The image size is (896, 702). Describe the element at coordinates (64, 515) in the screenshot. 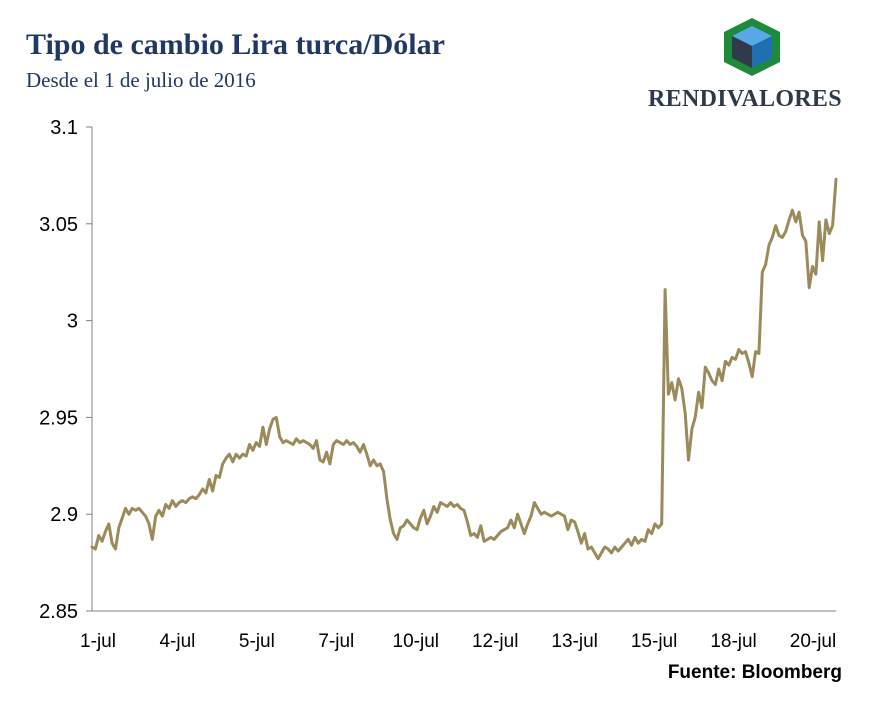

I see `y-tick-label: 2.9` at that location.